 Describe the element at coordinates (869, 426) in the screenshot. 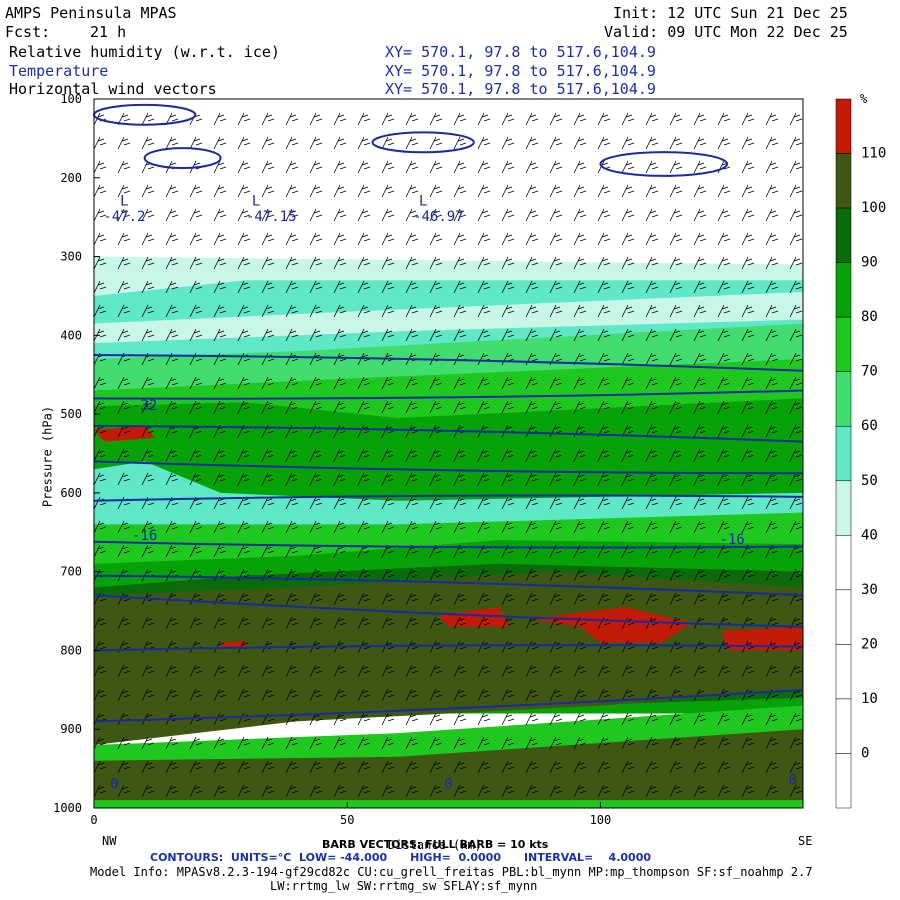

I see `colorbar-label: 60` at that location.